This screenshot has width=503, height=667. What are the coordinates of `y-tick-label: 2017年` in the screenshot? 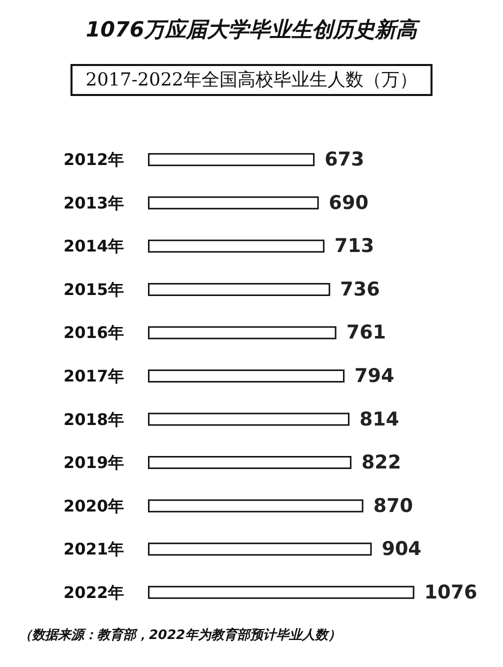 It's located at (93, 376).